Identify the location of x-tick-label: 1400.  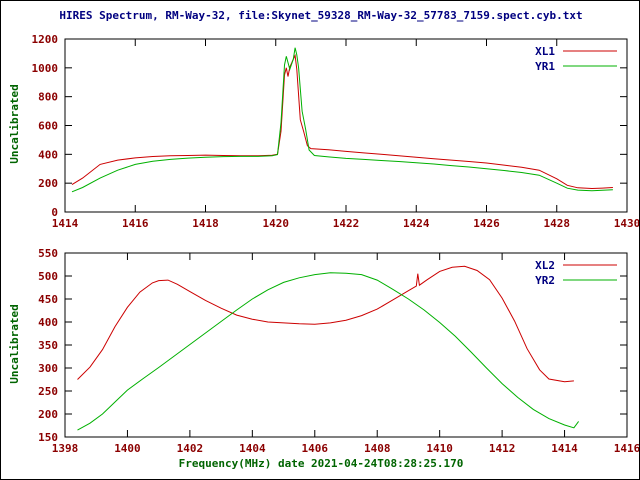
(127, 448).